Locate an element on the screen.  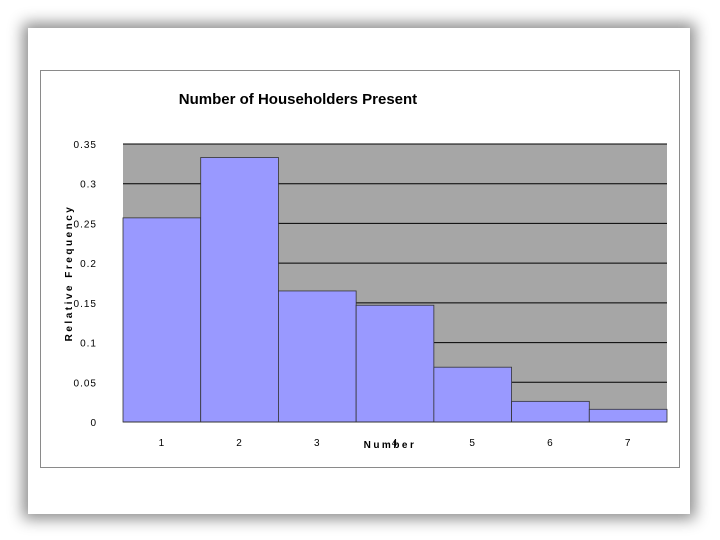
y-tick-label: 0.35 is located at coordinates (85, 145).